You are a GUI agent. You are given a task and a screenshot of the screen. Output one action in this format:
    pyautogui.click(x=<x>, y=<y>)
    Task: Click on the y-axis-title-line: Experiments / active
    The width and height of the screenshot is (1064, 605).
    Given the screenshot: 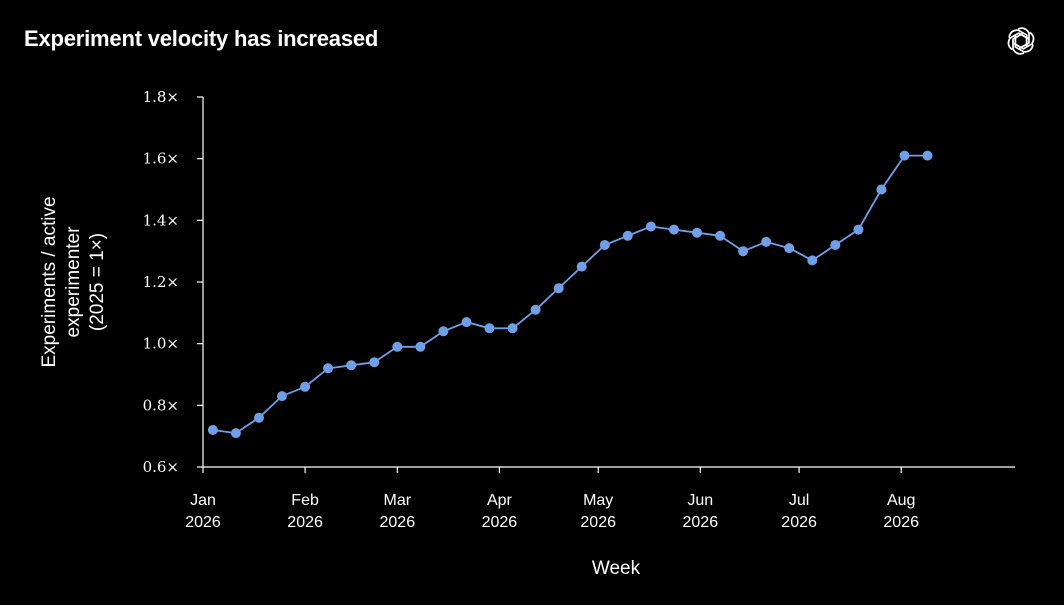 What is the action you would take?
    pyautogui.click(x=49, y=281)
    